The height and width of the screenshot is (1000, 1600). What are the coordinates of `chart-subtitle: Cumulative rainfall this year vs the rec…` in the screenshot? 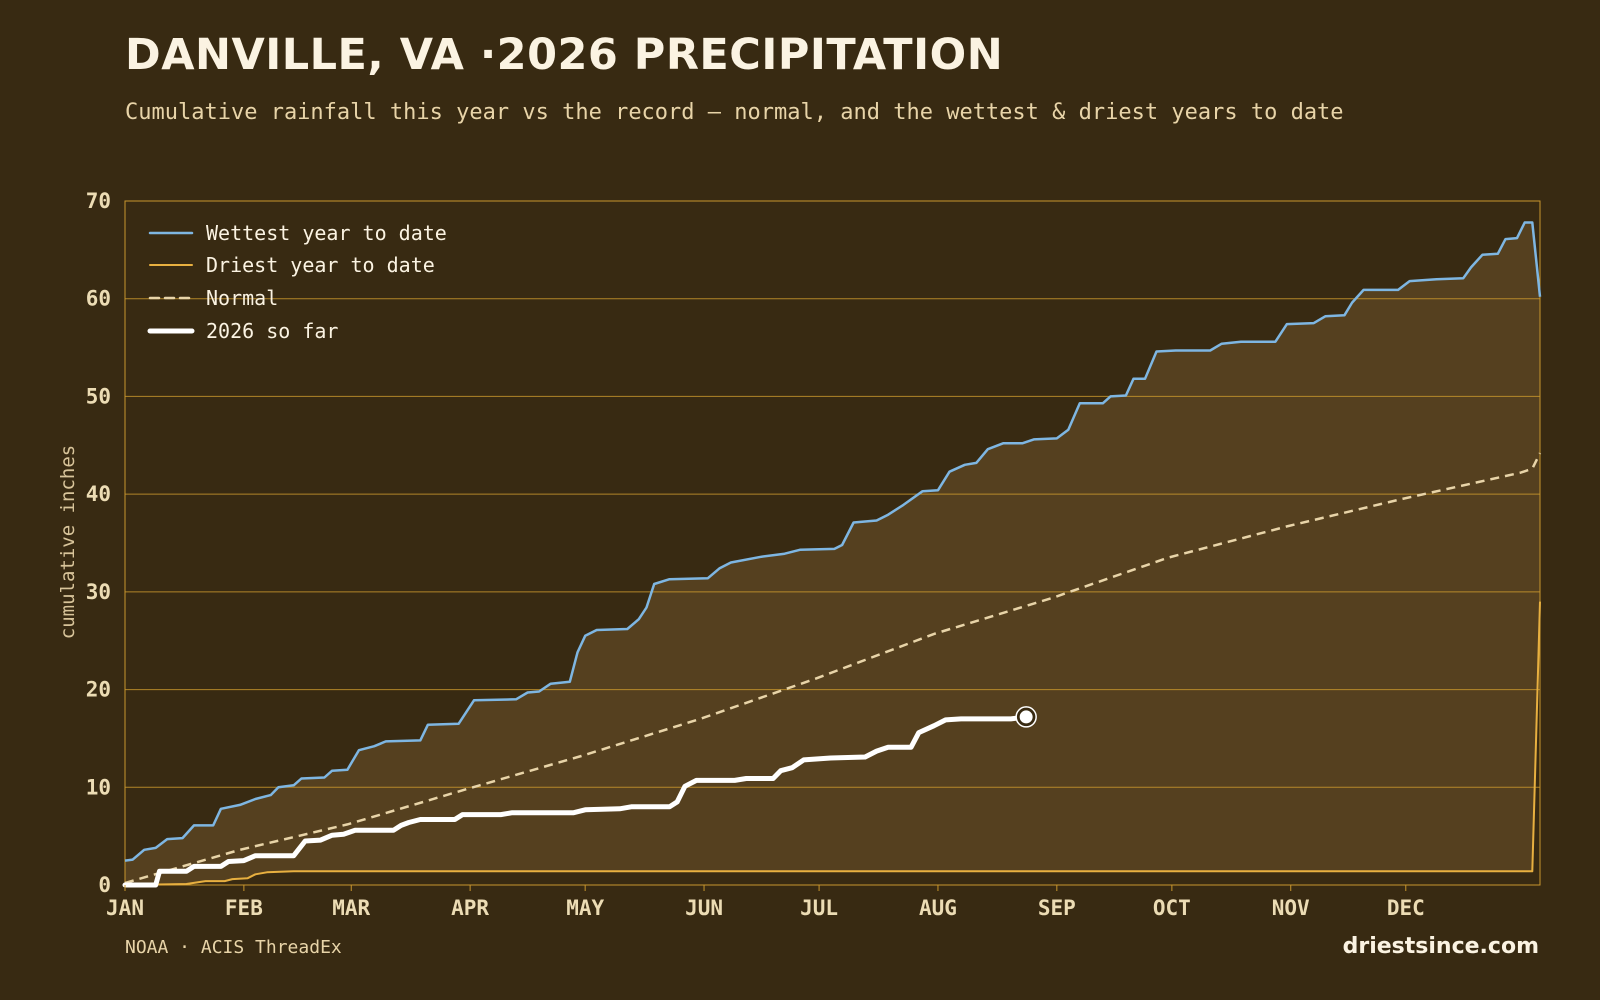 It's located at (734, 112).